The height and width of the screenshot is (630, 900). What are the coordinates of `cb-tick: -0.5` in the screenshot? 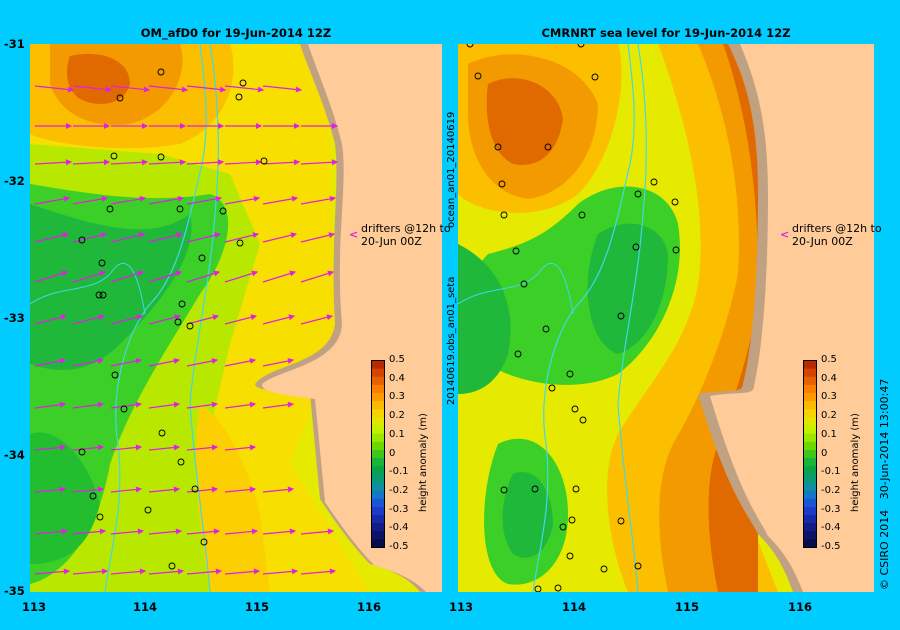 It's located at (399, 546).